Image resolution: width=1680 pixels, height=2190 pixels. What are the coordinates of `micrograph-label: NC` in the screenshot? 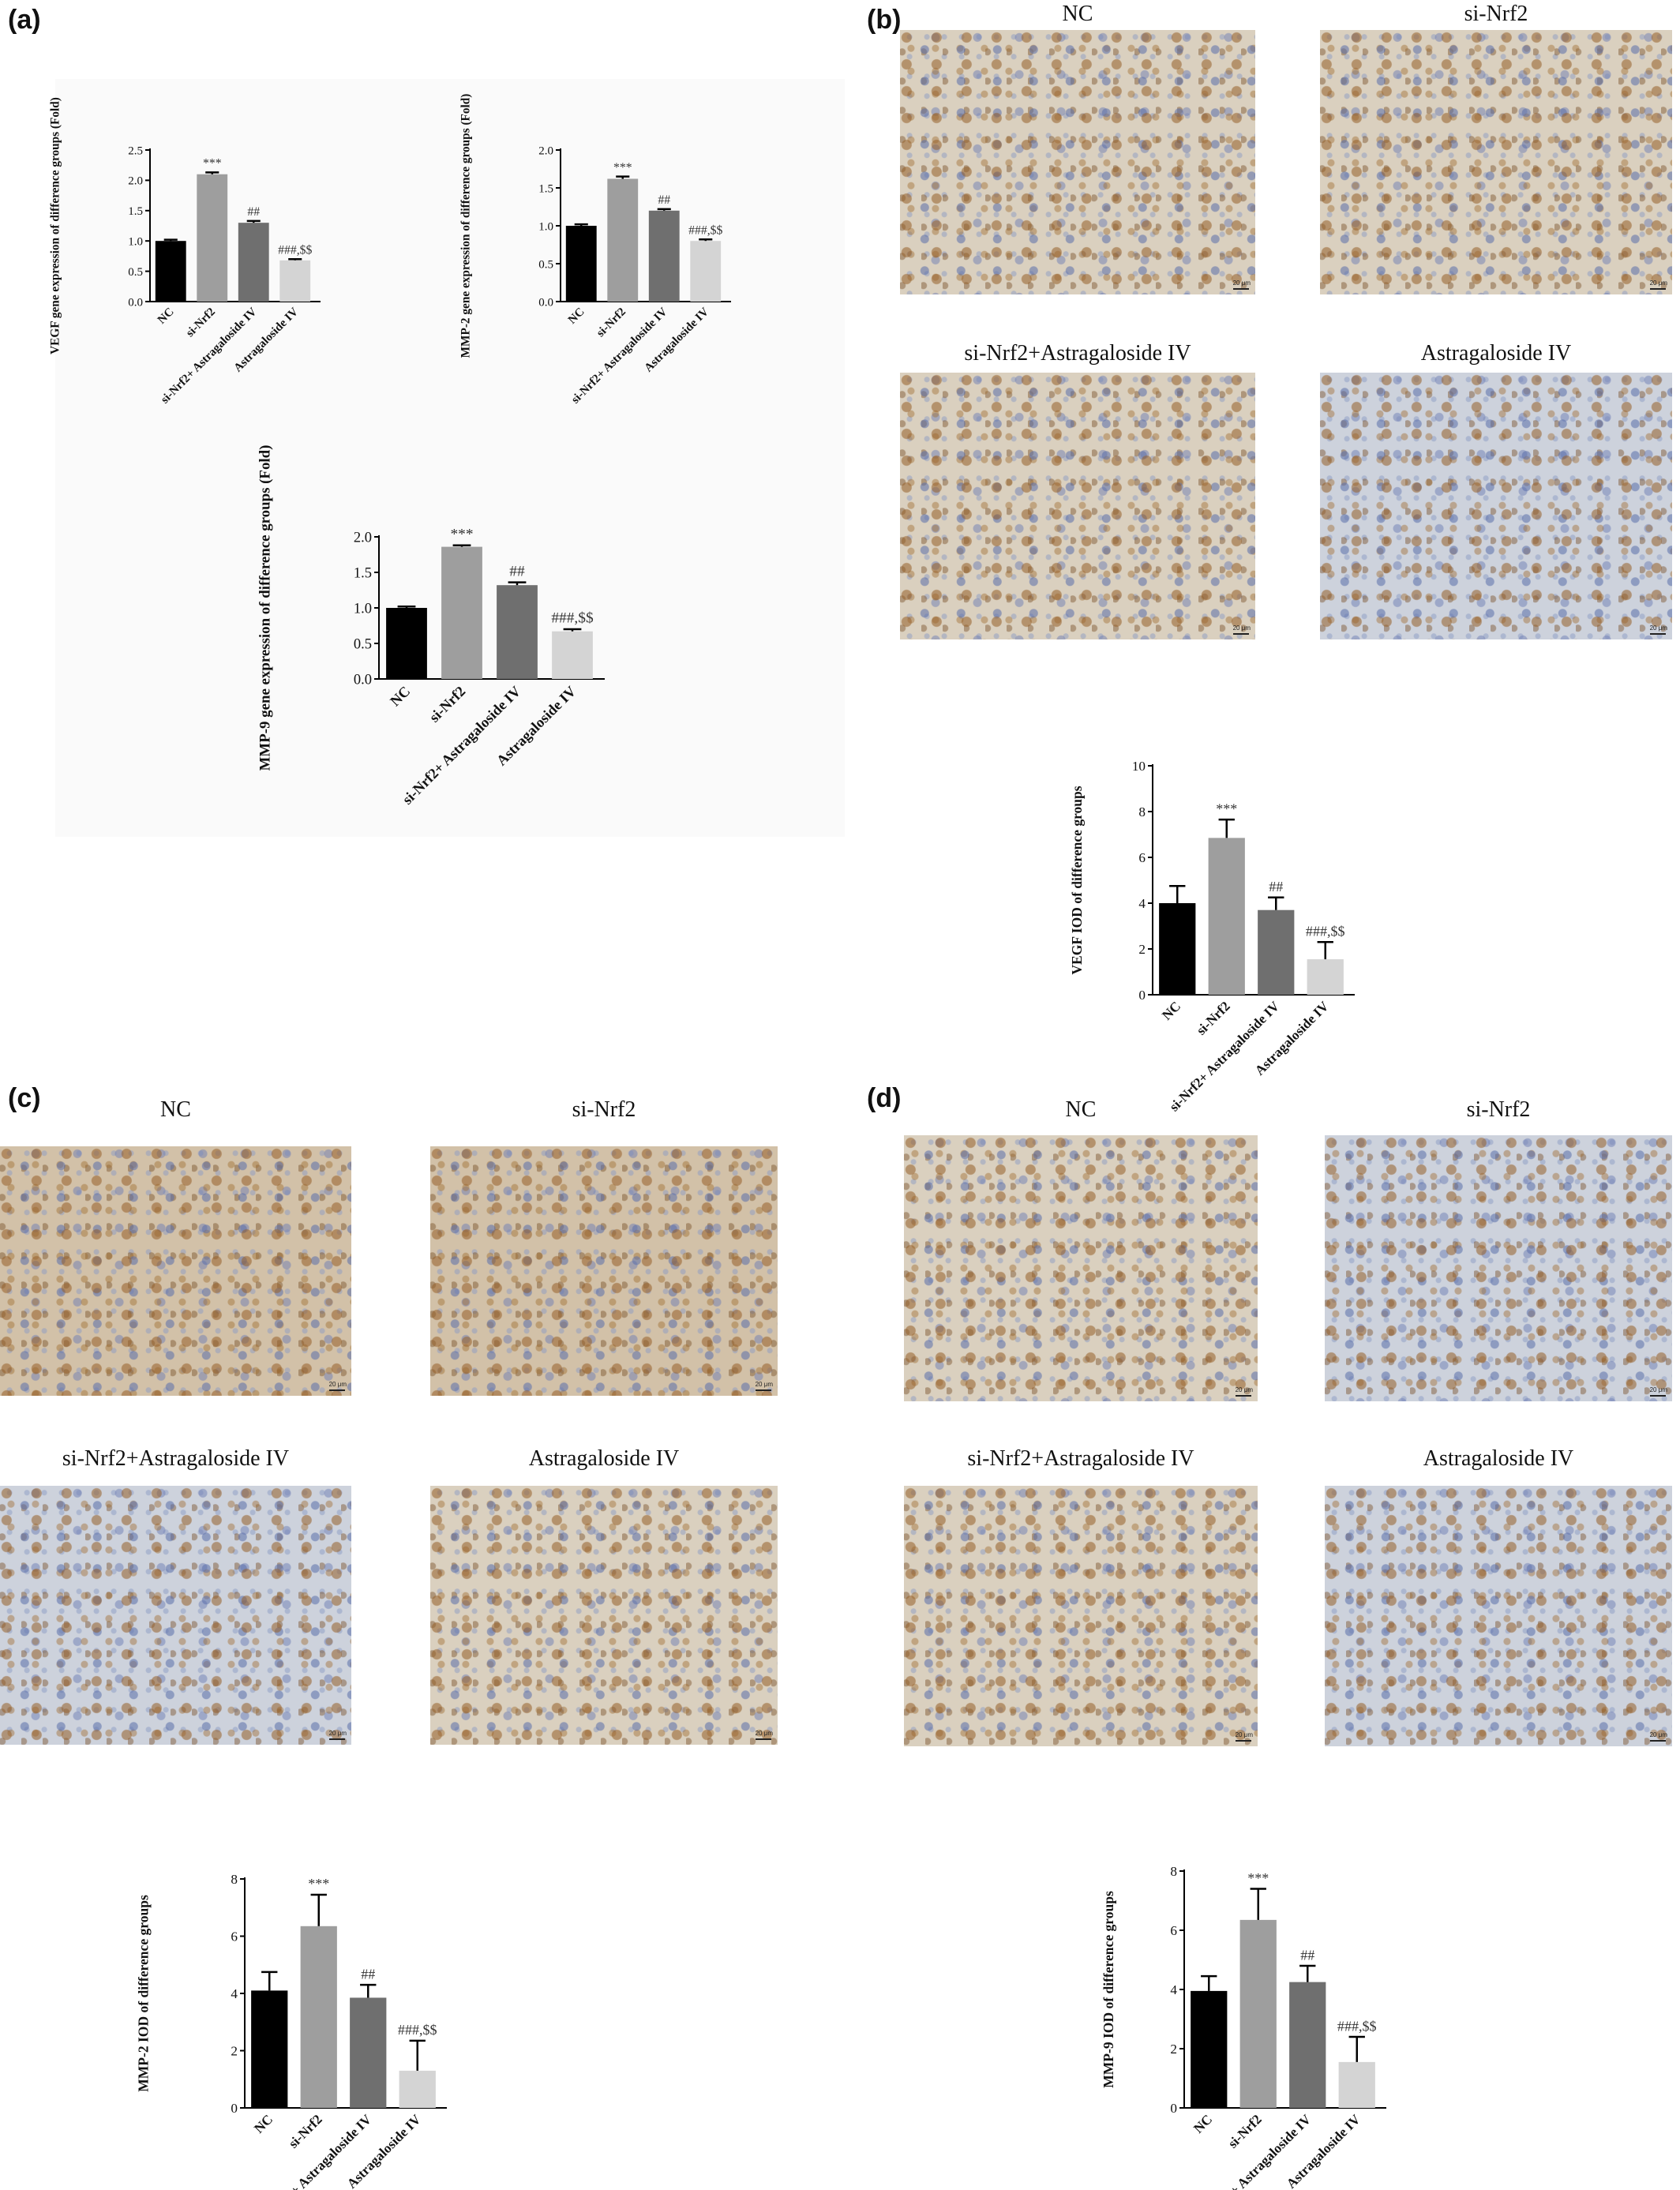 It's located at (175, 1109).